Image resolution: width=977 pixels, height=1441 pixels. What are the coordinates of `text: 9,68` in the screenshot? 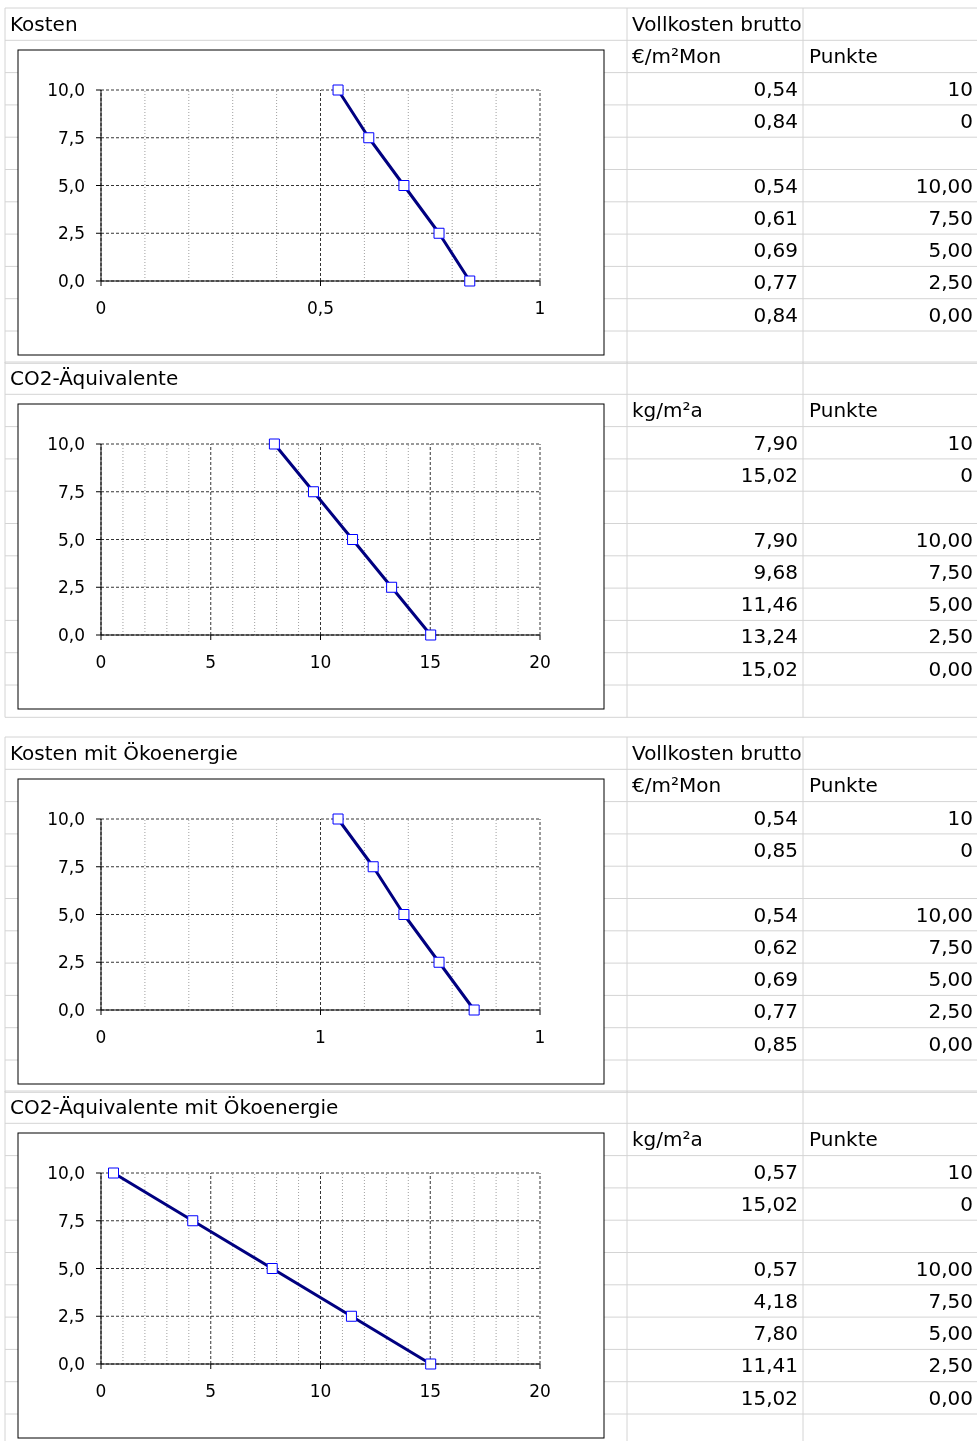 It's located at (775, 571).